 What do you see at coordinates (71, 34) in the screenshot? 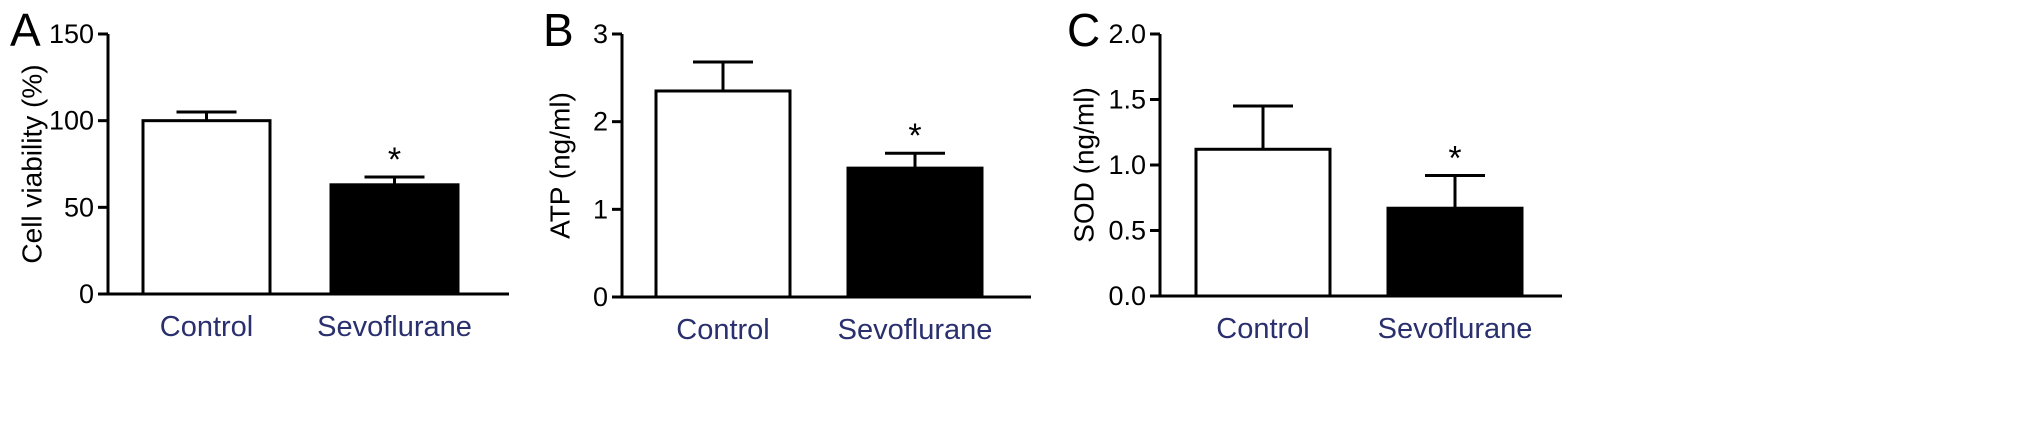
I see `y-tick-label: 150` at bounding box center [71, 34].